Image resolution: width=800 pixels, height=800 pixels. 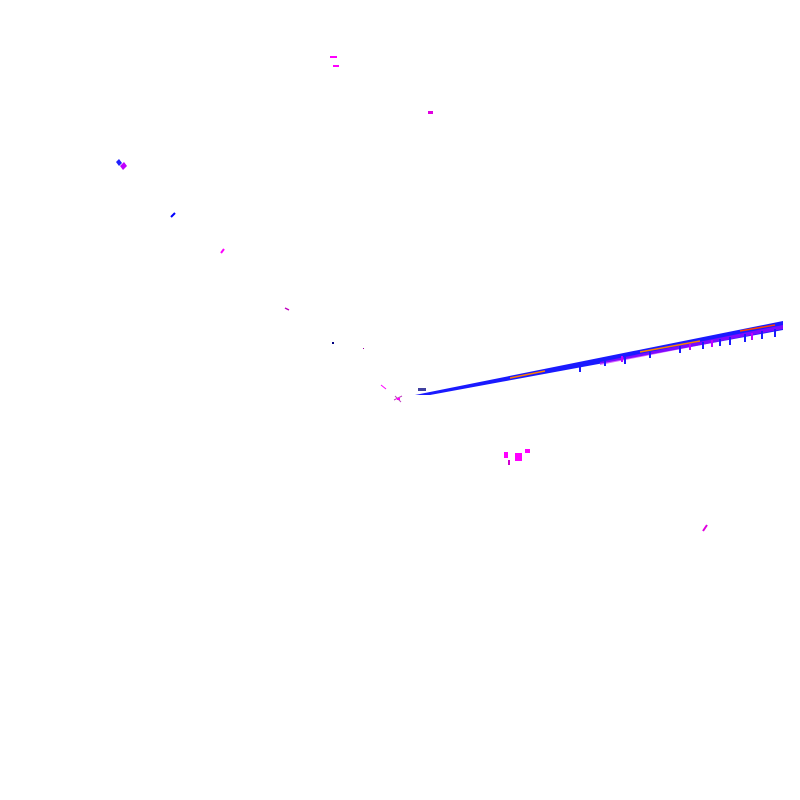 I want to click on band-ticks-magenta, so click(x=687, y=347).